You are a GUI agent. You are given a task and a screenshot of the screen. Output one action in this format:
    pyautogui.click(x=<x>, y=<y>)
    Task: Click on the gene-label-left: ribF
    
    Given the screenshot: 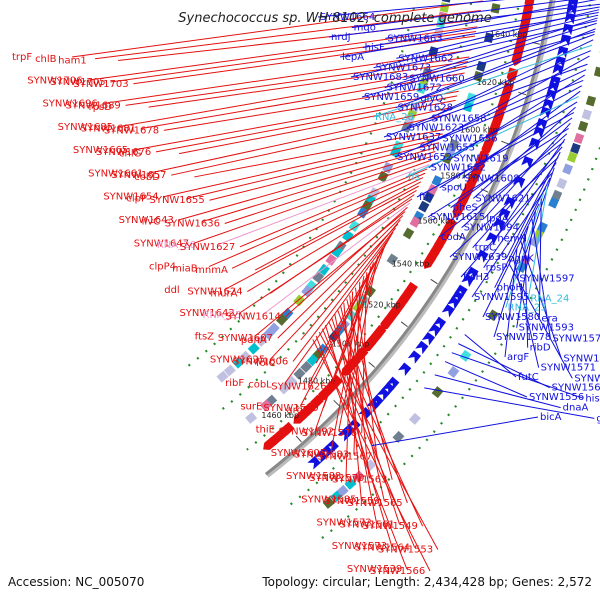 What is the action you would take?
    pyautogui.click(x=234, y=383)
    